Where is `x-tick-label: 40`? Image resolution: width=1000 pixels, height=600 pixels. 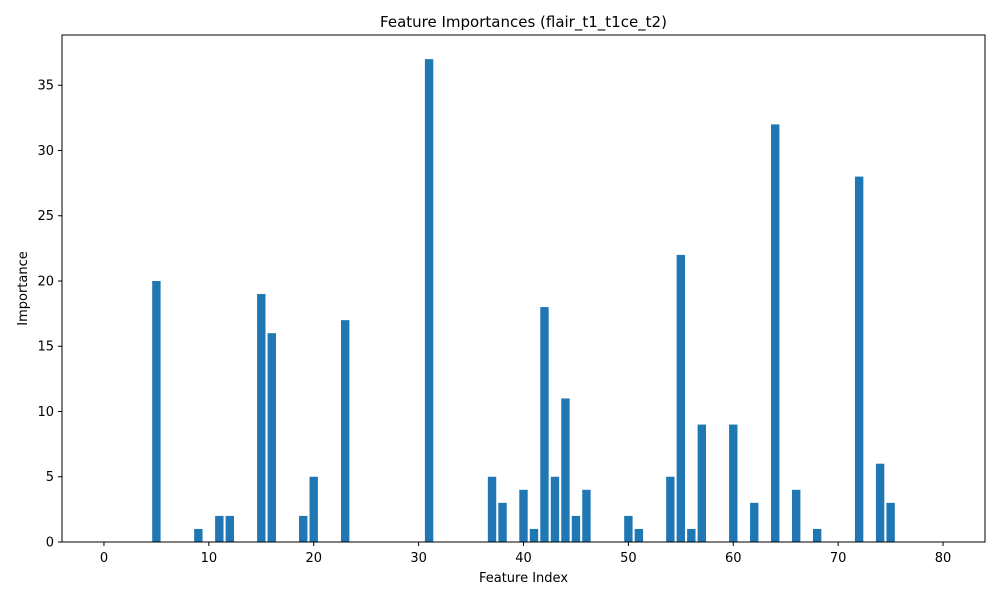
x-tick-label: 40 is located at coordinates (523, 558).